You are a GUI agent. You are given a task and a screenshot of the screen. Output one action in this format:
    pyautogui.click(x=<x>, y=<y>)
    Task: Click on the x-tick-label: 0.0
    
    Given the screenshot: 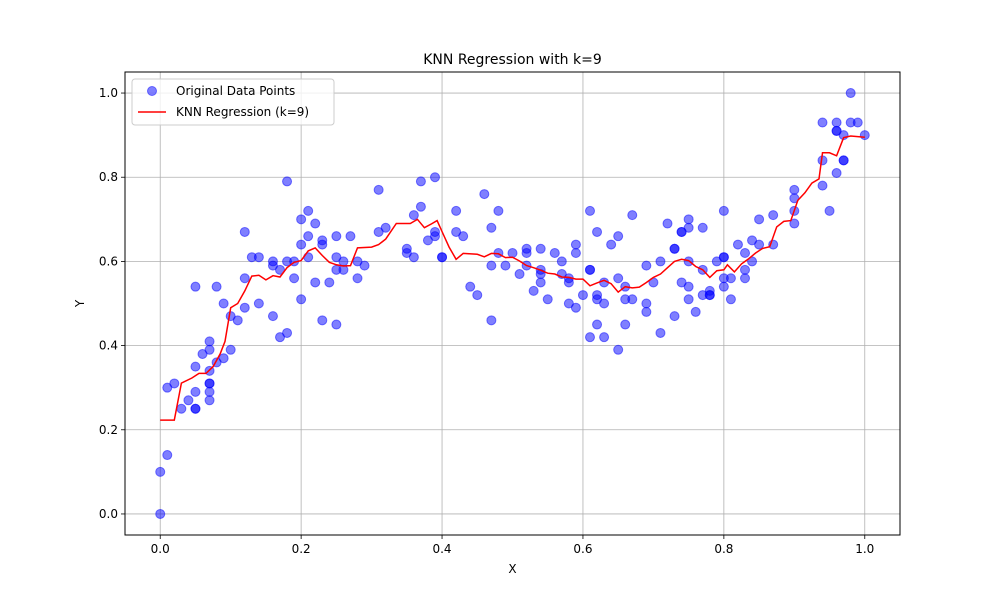 What is the action you would take?
    pyautogui.click(x=160, y=549)
    